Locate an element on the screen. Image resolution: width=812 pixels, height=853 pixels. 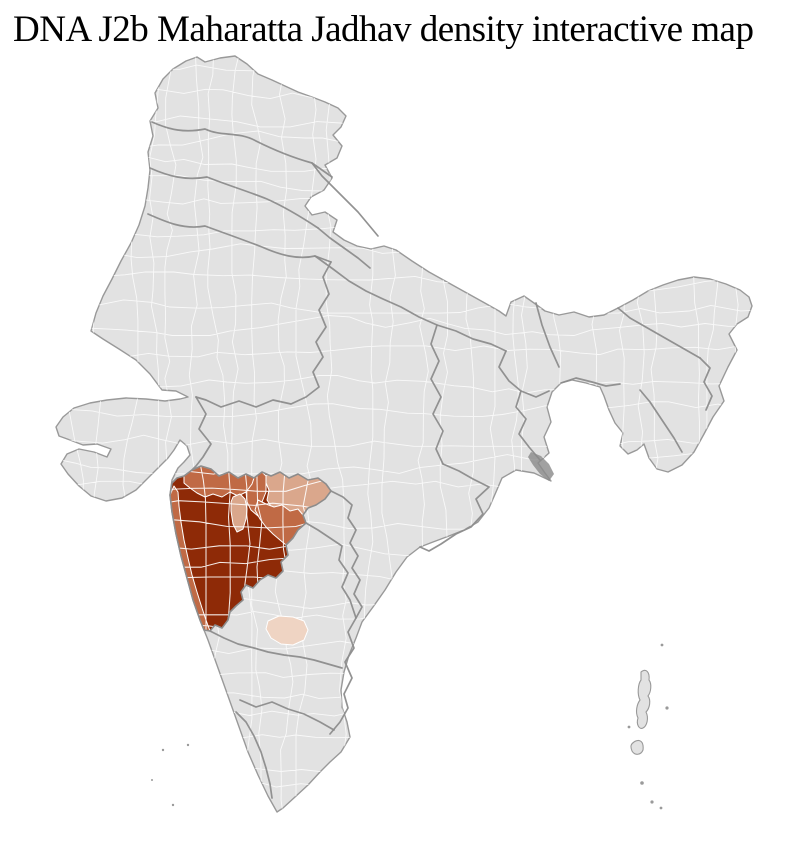
sundarbans-delta-patch is located at coordinates (541, 466).